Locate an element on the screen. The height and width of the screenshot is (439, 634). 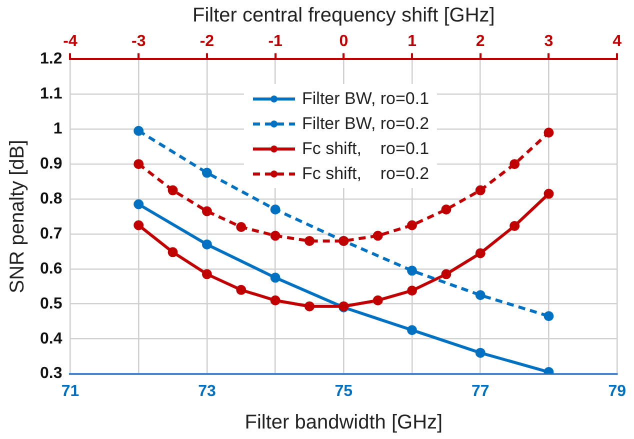
x-tick-label: 73 is located at coordinates (207, 391).